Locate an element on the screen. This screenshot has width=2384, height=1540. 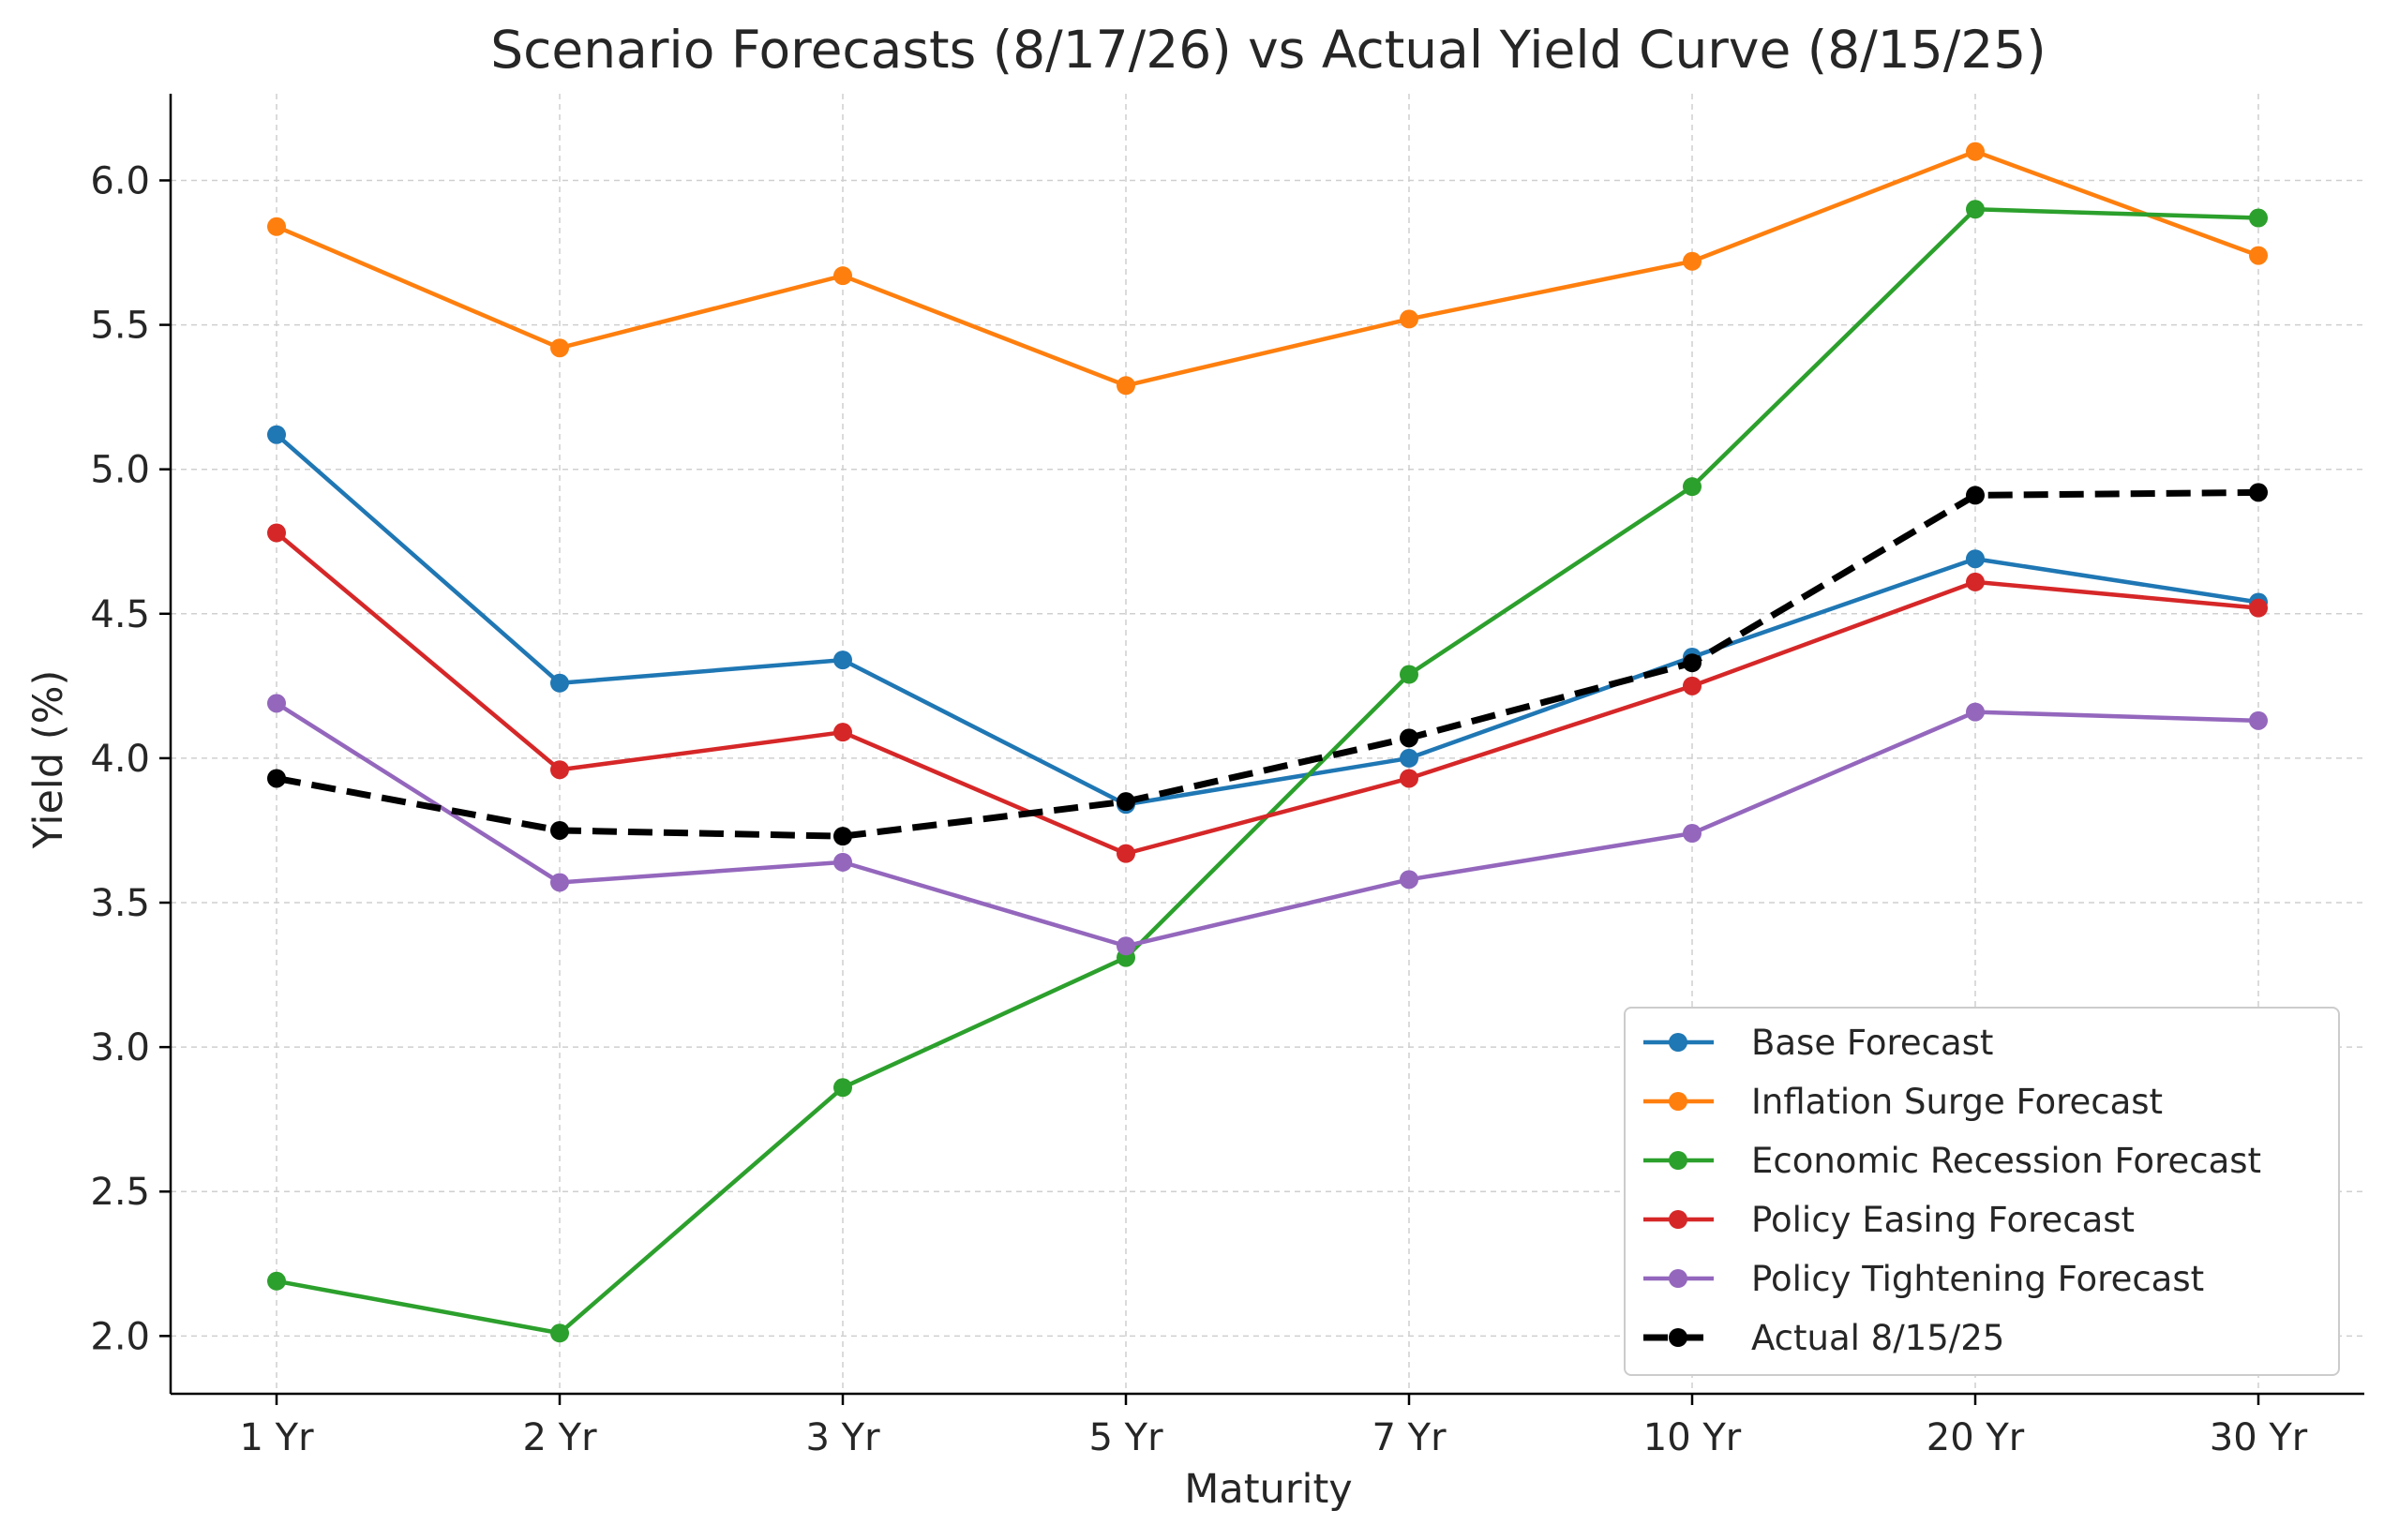
legend-label: Base Forecast is located at coordinates (1872, 1043).